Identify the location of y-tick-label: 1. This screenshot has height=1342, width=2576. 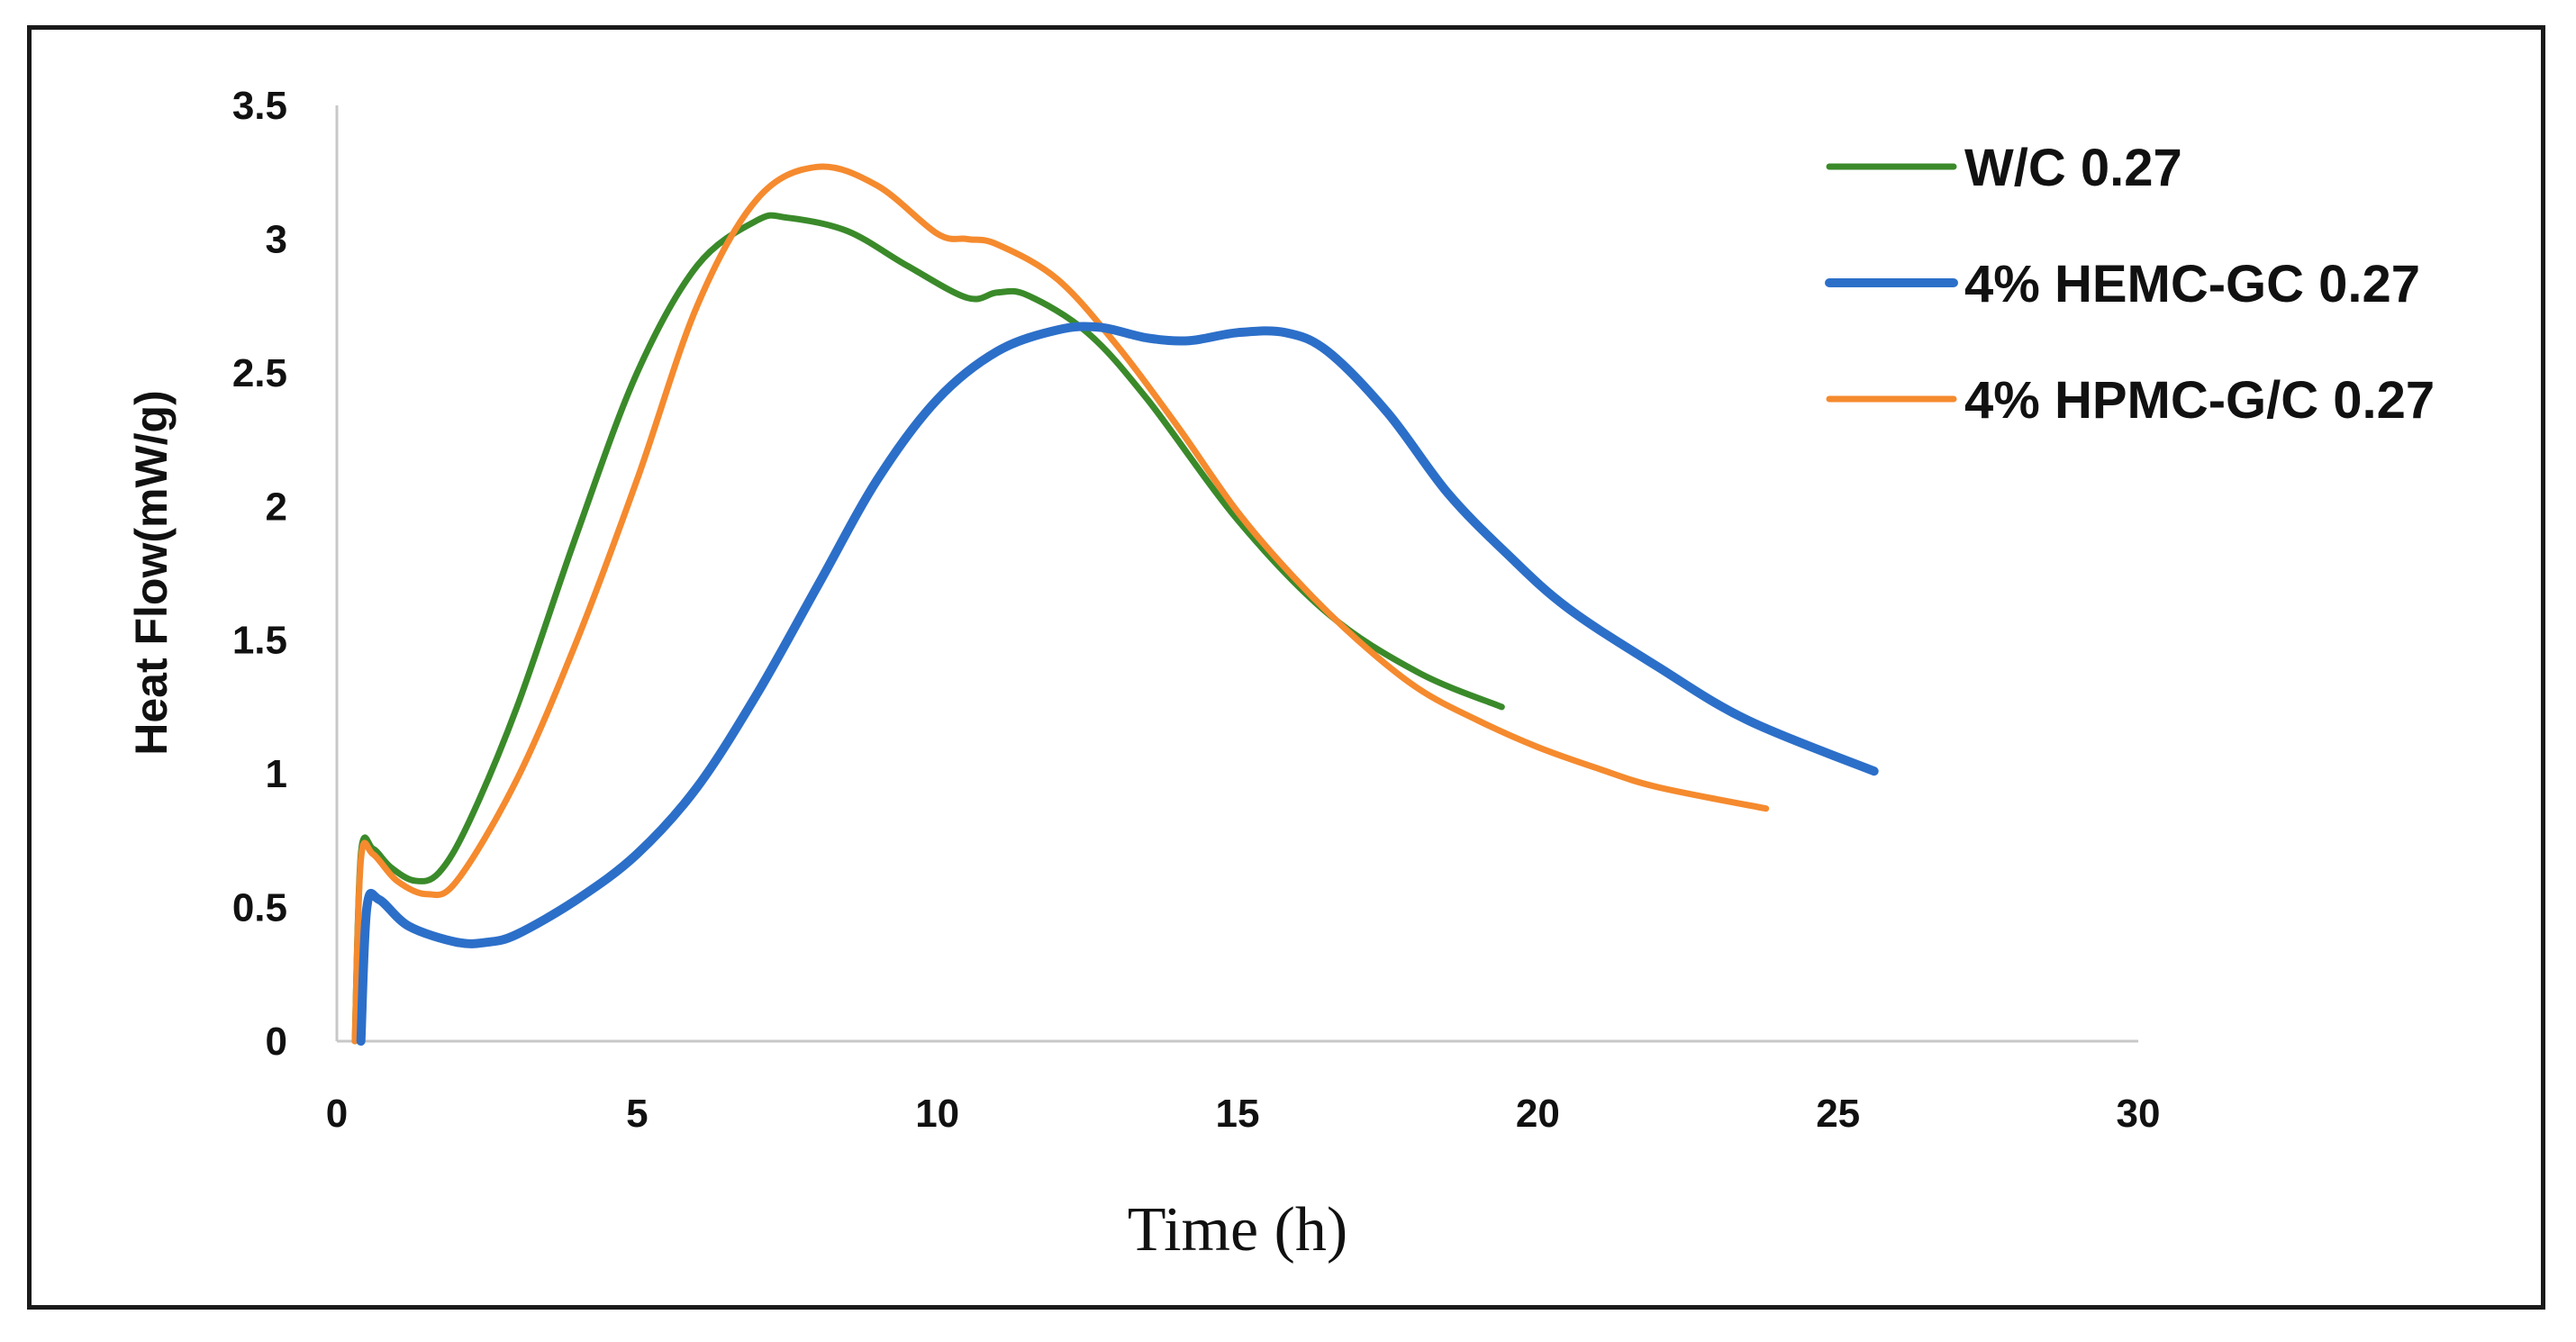
(276, 774).